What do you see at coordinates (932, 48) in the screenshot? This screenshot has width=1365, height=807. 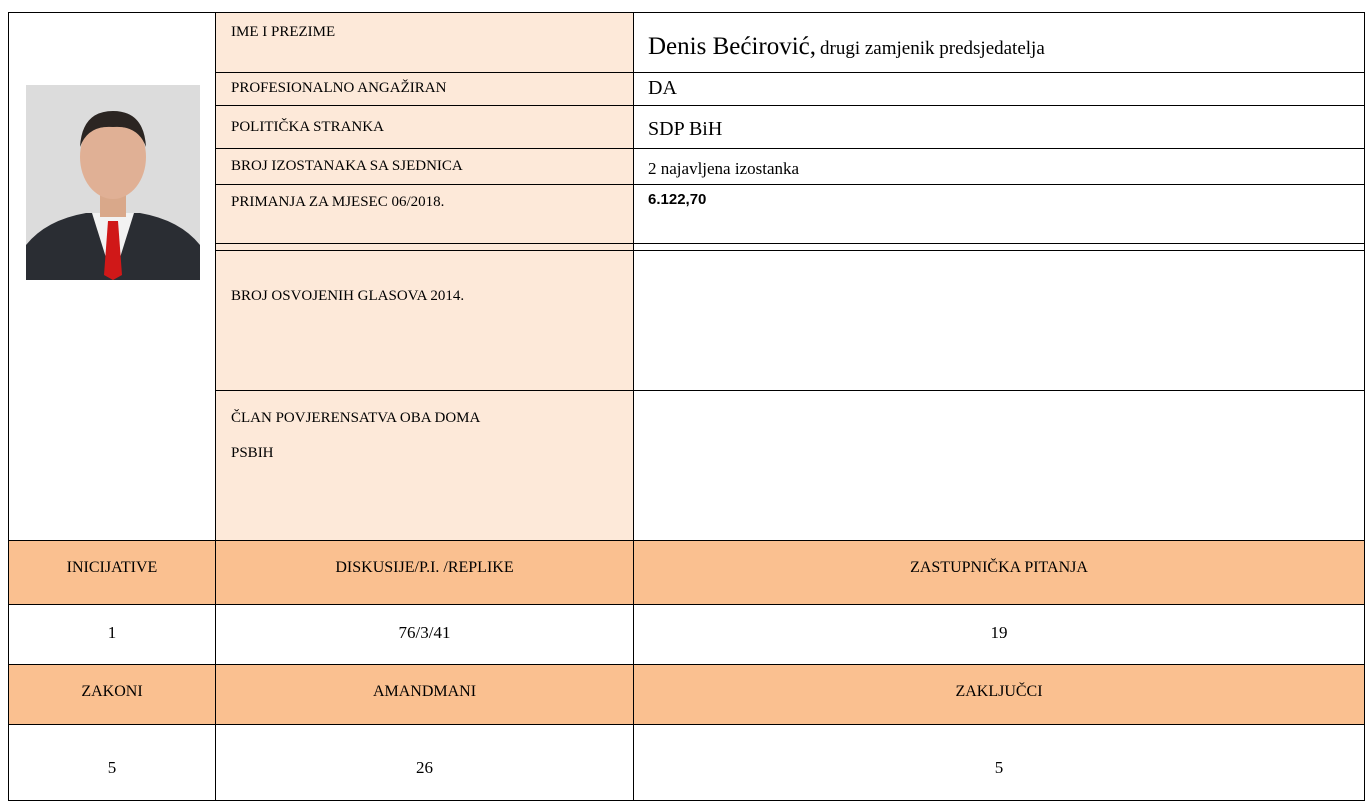 I see `member-role: drugi zamjenik predsjedatelja` at bounding box center [932, 48].